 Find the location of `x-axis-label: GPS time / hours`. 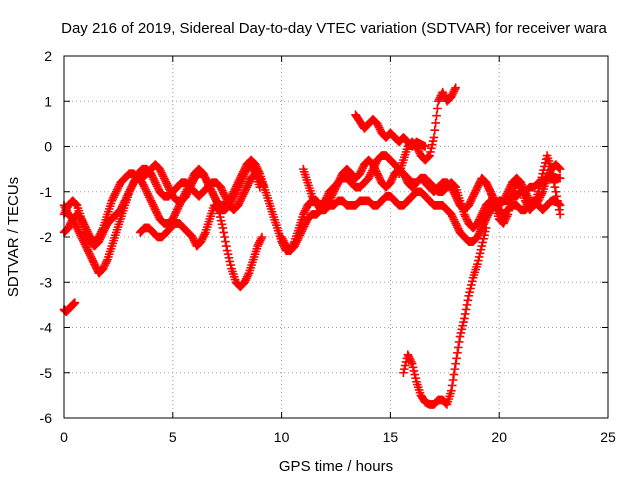

x-axis-label: GPS time / hours is located at coordinates (336, 466).